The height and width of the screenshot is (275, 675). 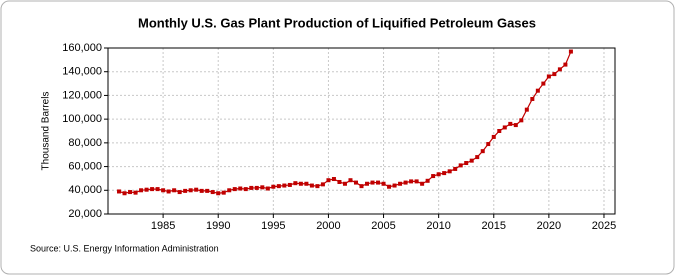 What do you see at coordinates (82, 48) in the screenshot?
I see `y-tick-label: 160,000` at bounding box center [82, 48].